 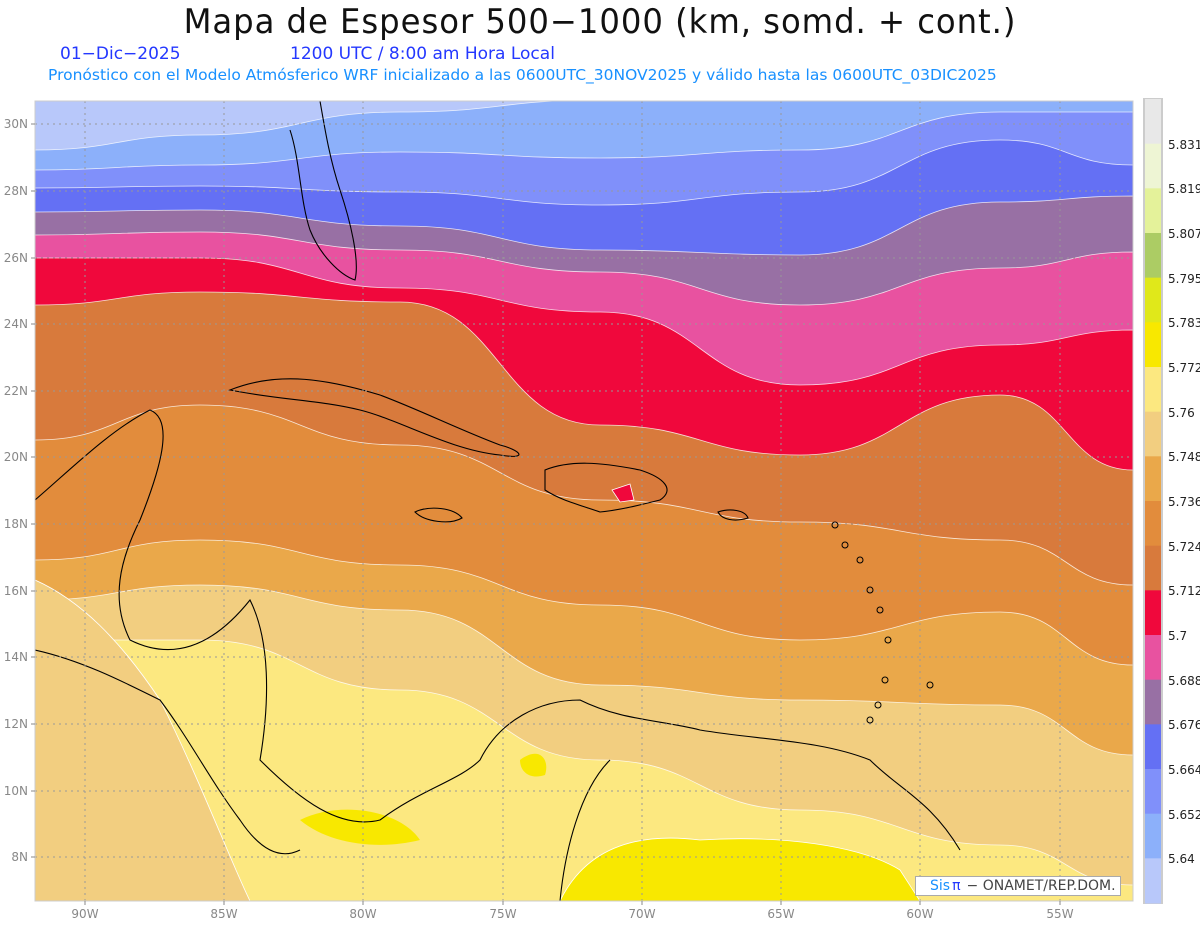 What do you see at coordinates (1178, 636) in the screenshot?
I see `colorbar-label: 5.7` at bounding box center [1178, 636].